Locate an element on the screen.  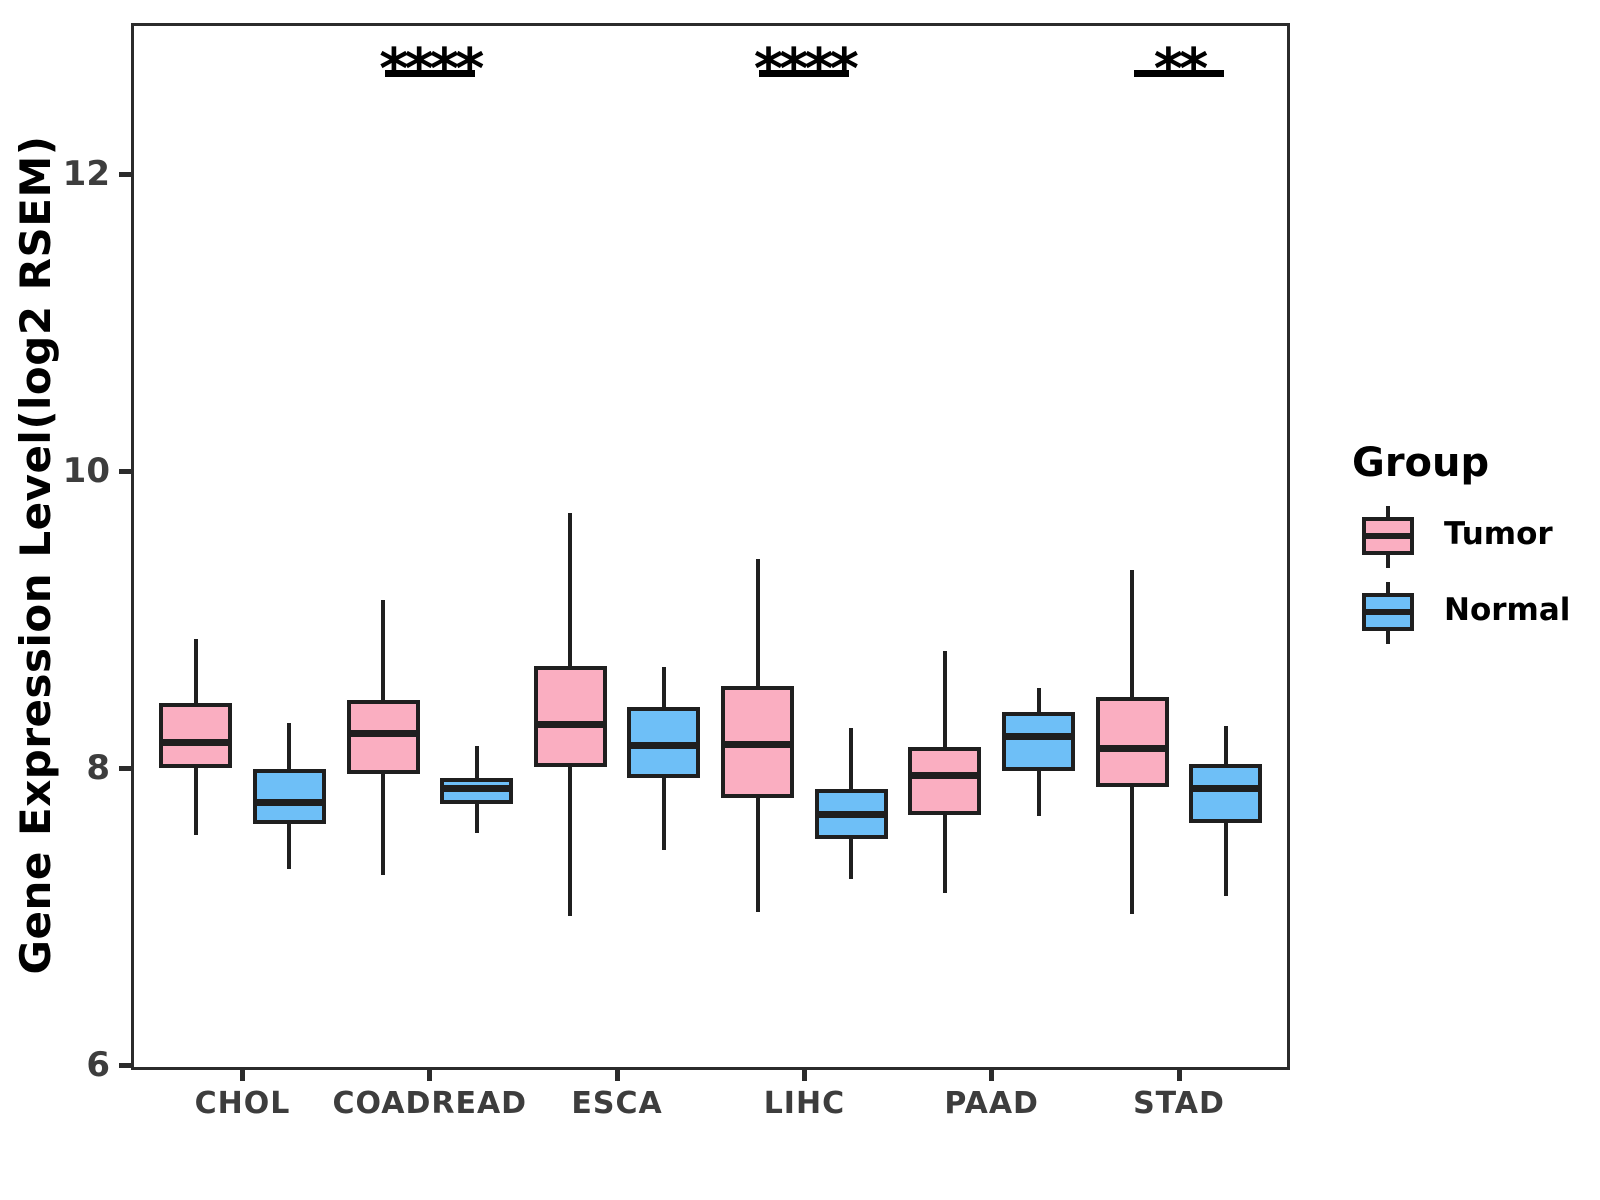
legend-title: Group is located at coordinates (1421, 463).